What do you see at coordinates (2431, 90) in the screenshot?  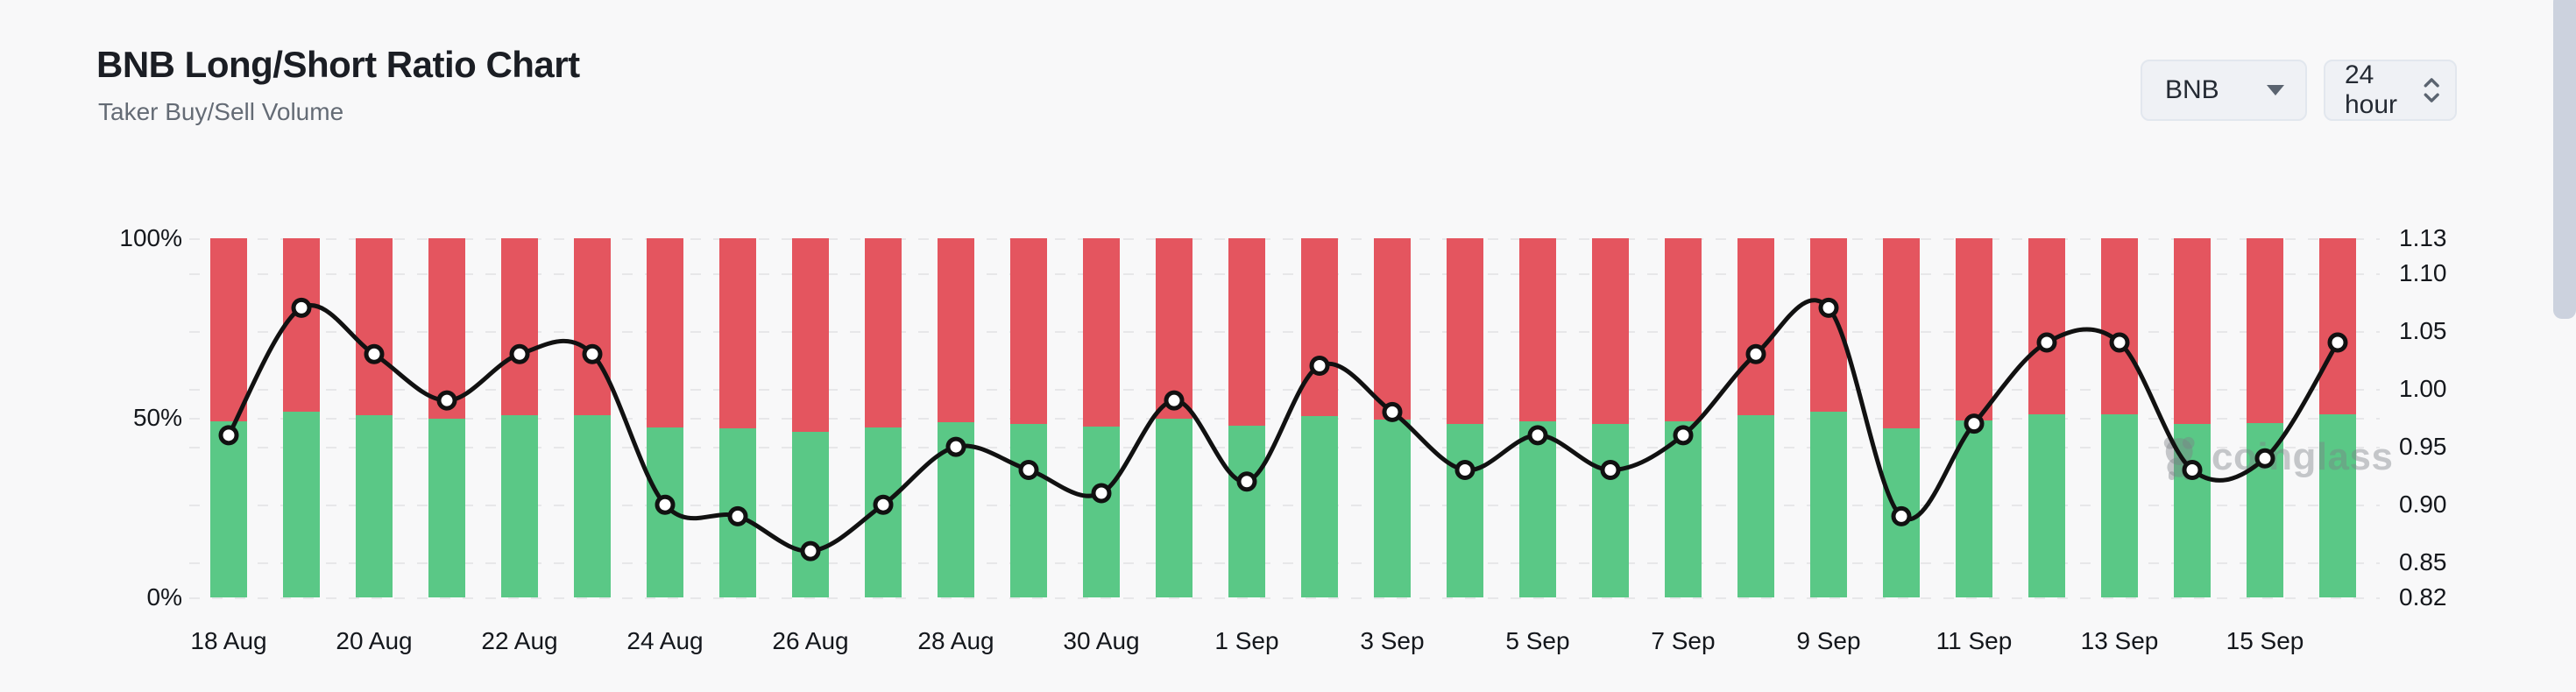 I see `chevron-up-down-icon` at bounding box center [2431, 90].